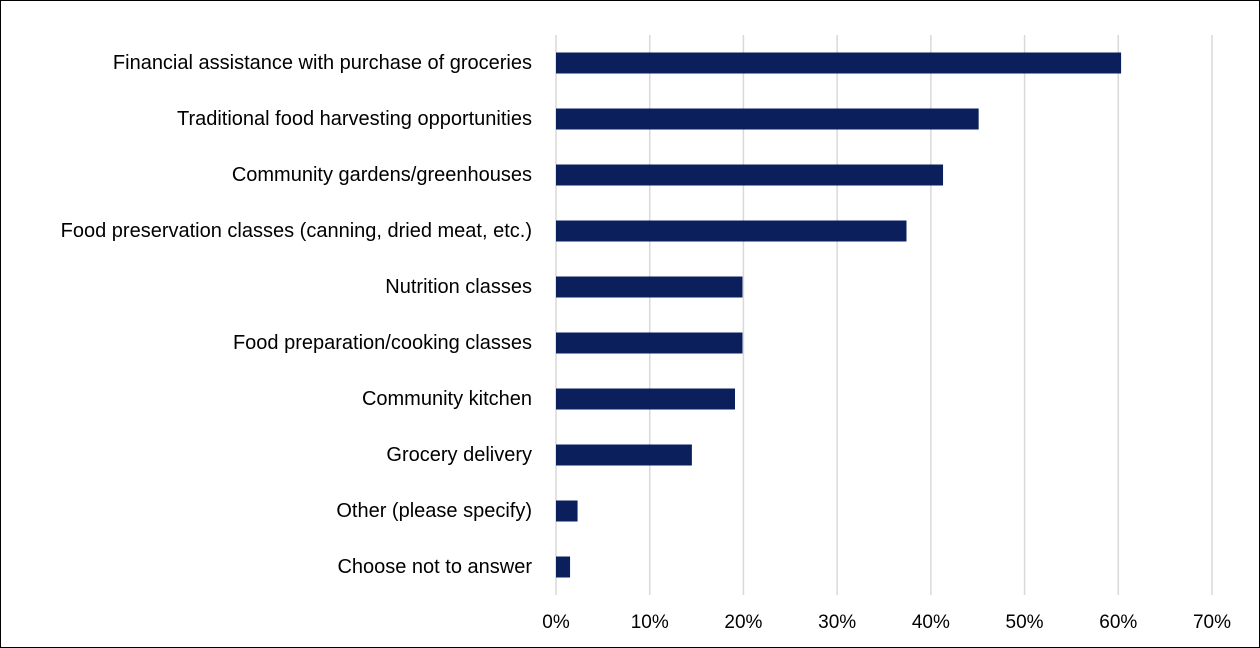 The height and width of the screenshot is (648, 1260). What do you see at coordinates (458, 287) in the screenshot?
I see `category-label: Nutrition classes` at bounding box center [458, 287].